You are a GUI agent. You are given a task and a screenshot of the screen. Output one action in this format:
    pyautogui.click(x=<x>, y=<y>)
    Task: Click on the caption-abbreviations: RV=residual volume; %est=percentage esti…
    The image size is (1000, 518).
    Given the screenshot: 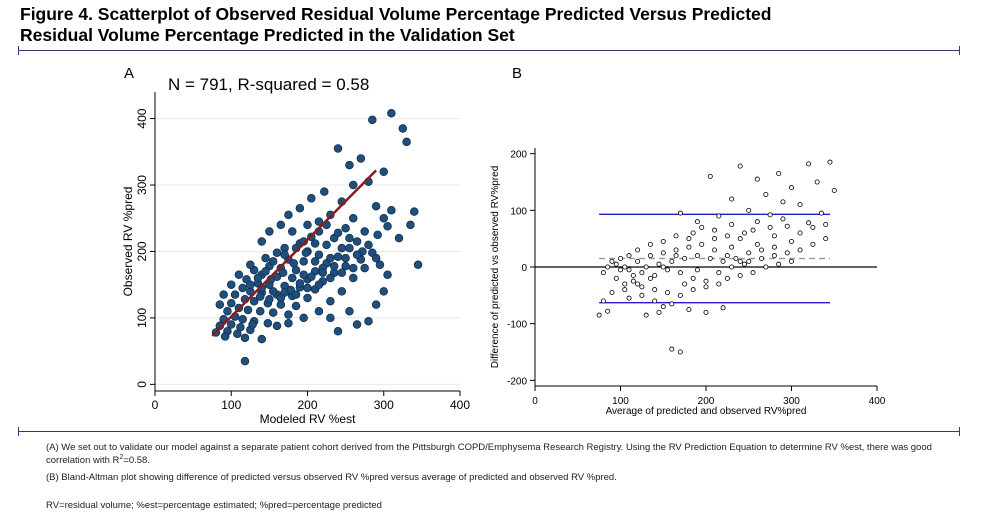 What is the action you would take?
    pyautogui.click(x=214, y=505)
    